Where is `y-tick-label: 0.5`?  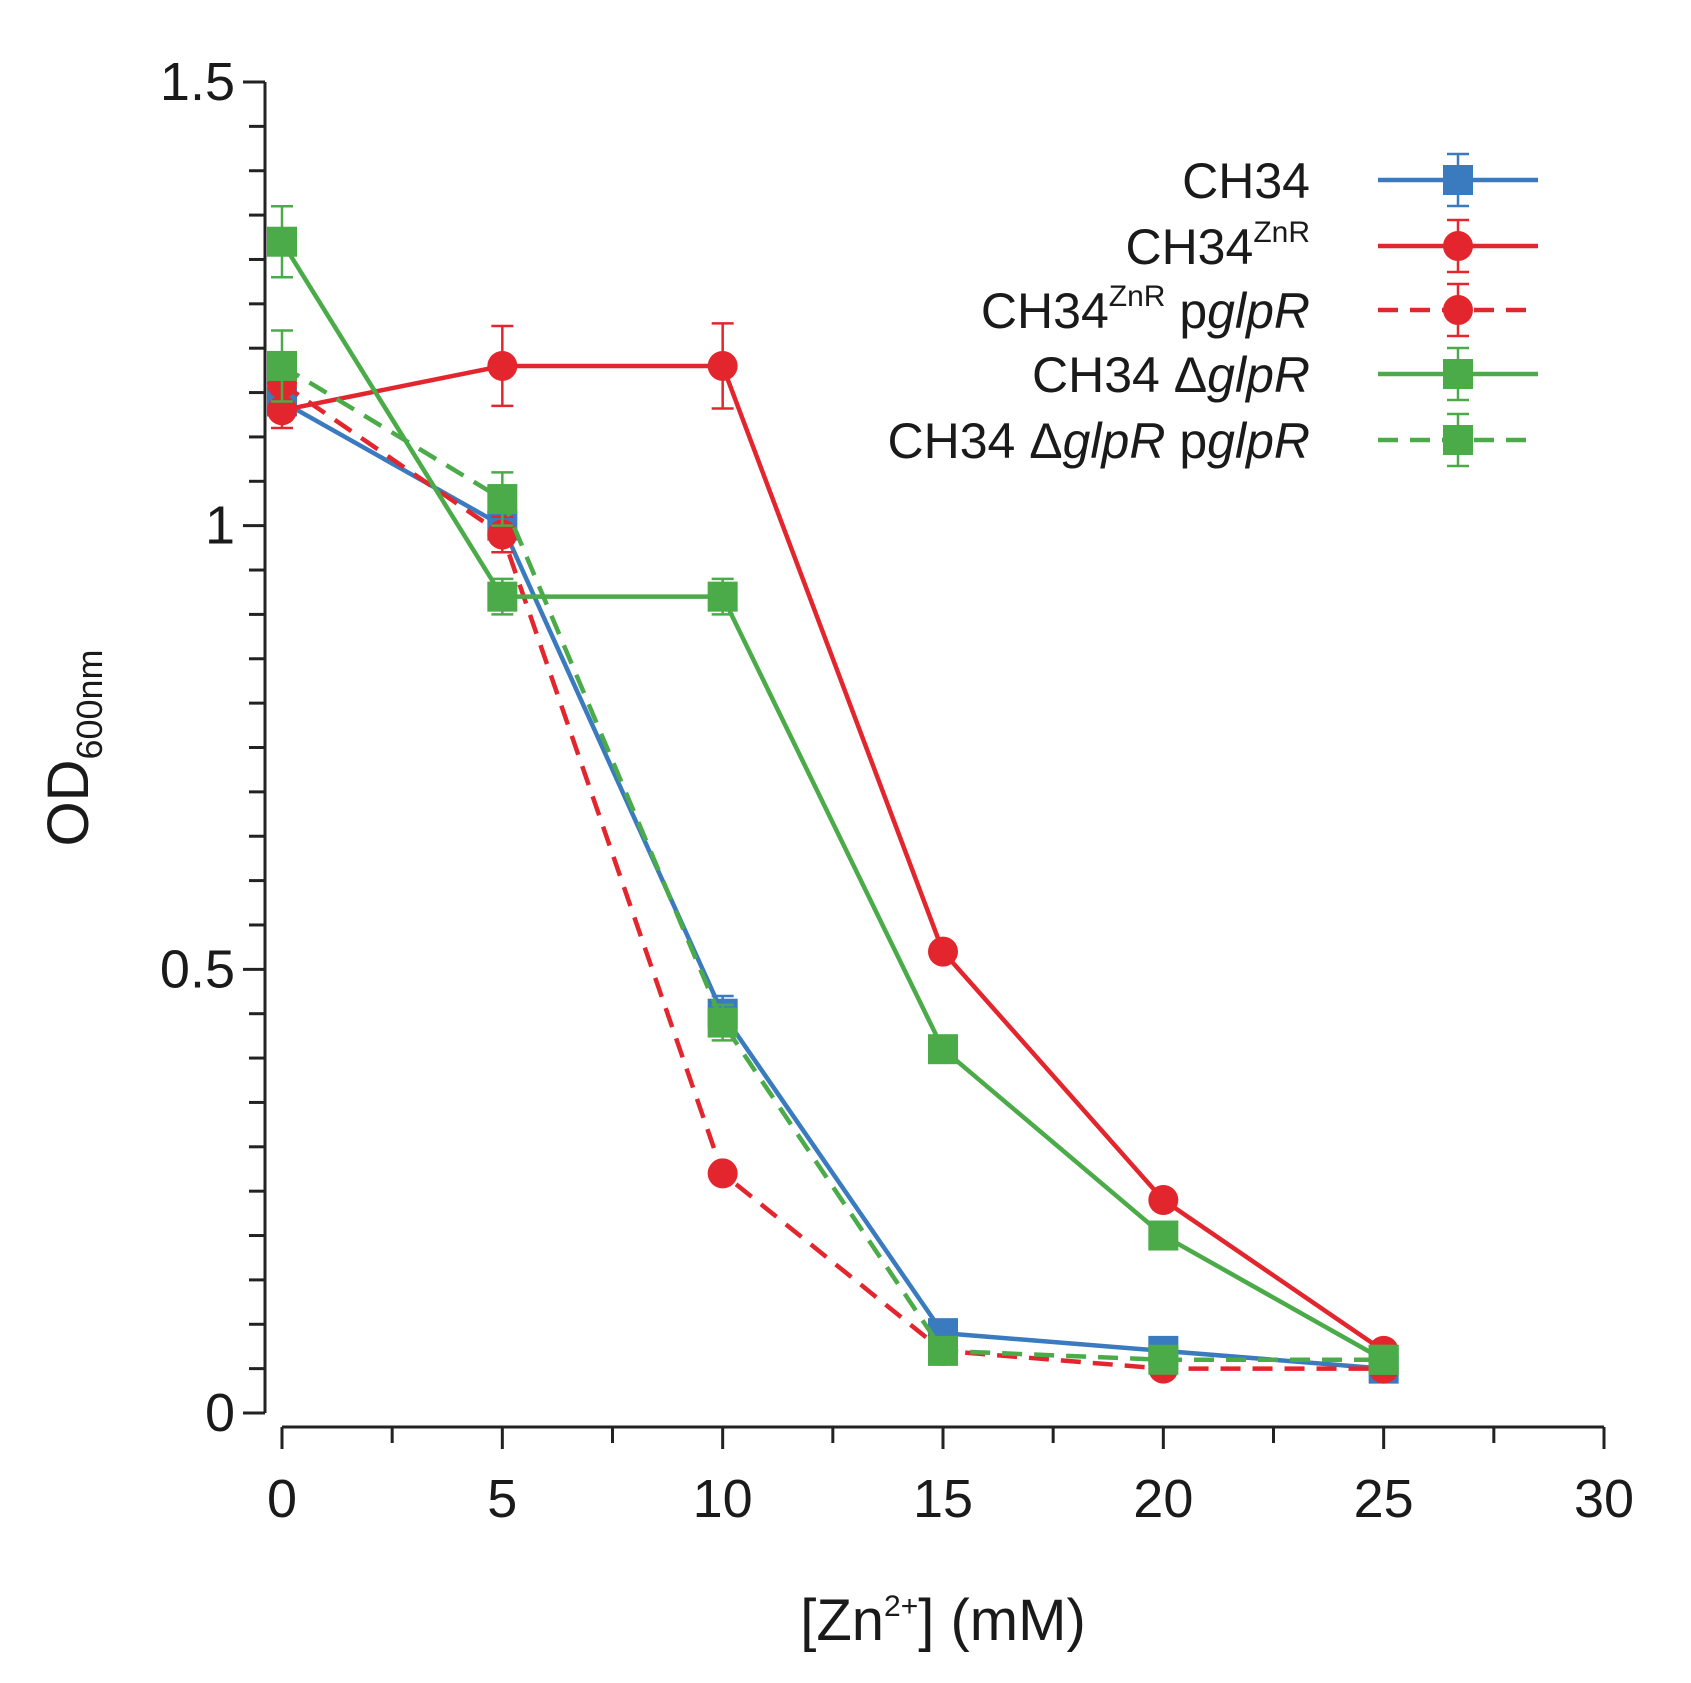 y-tick-label: 0.5 is located at coordinates (197, 969).